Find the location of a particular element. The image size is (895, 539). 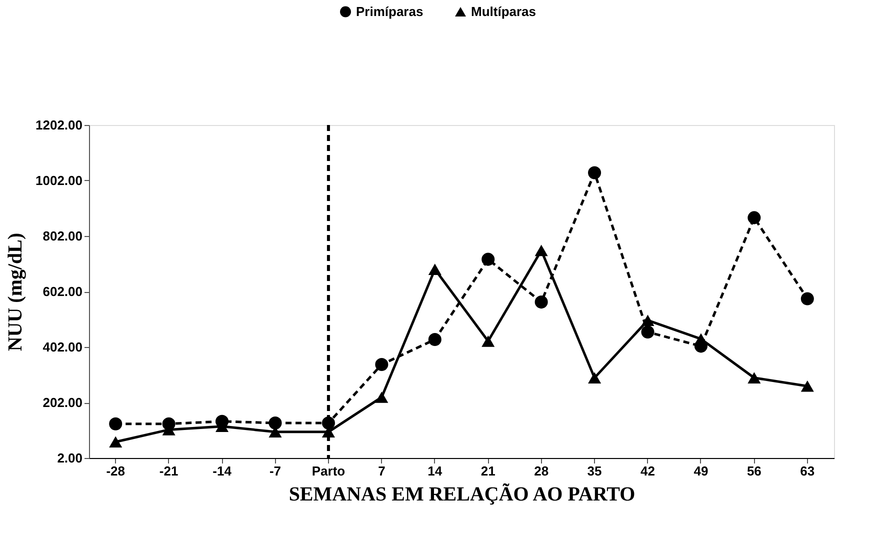

y-tick-label: 202.00 is located at coordinates (62, 402).